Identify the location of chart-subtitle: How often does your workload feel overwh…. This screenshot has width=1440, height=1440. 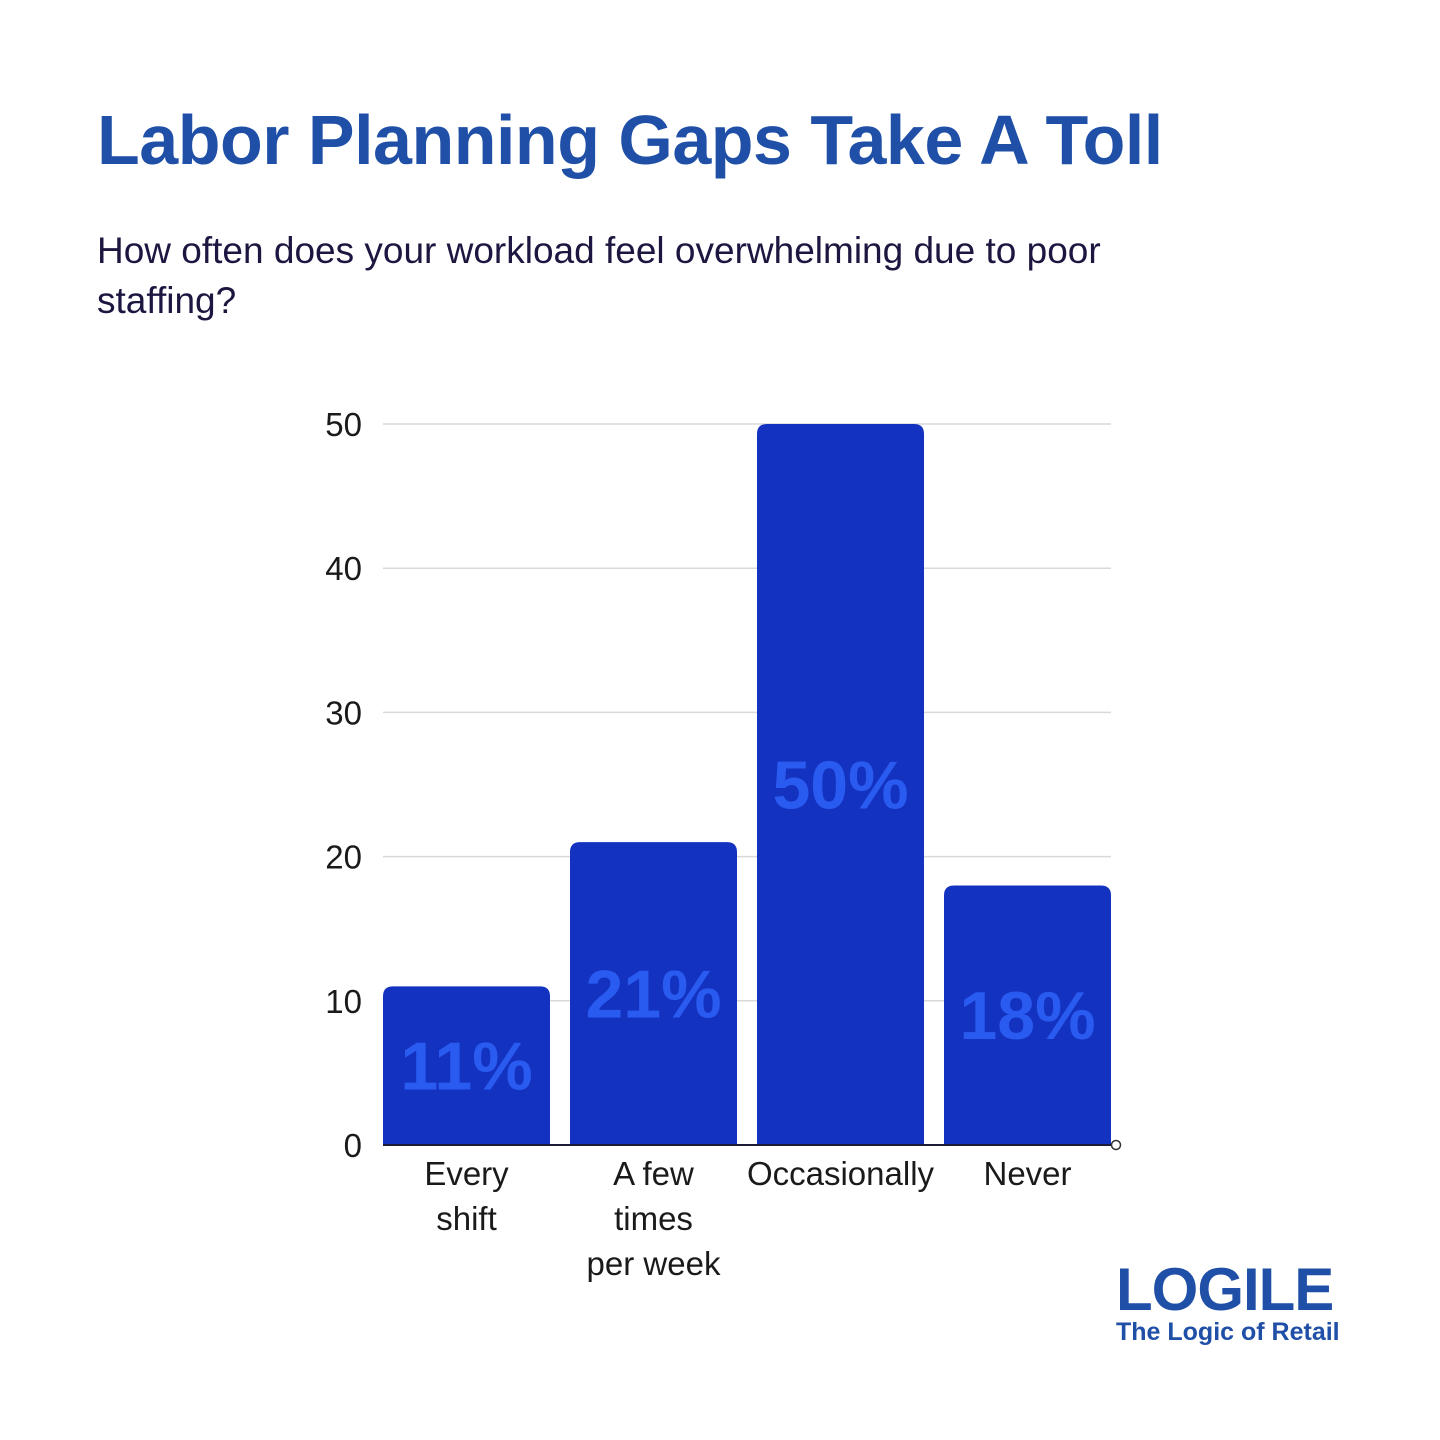
(599, 275).